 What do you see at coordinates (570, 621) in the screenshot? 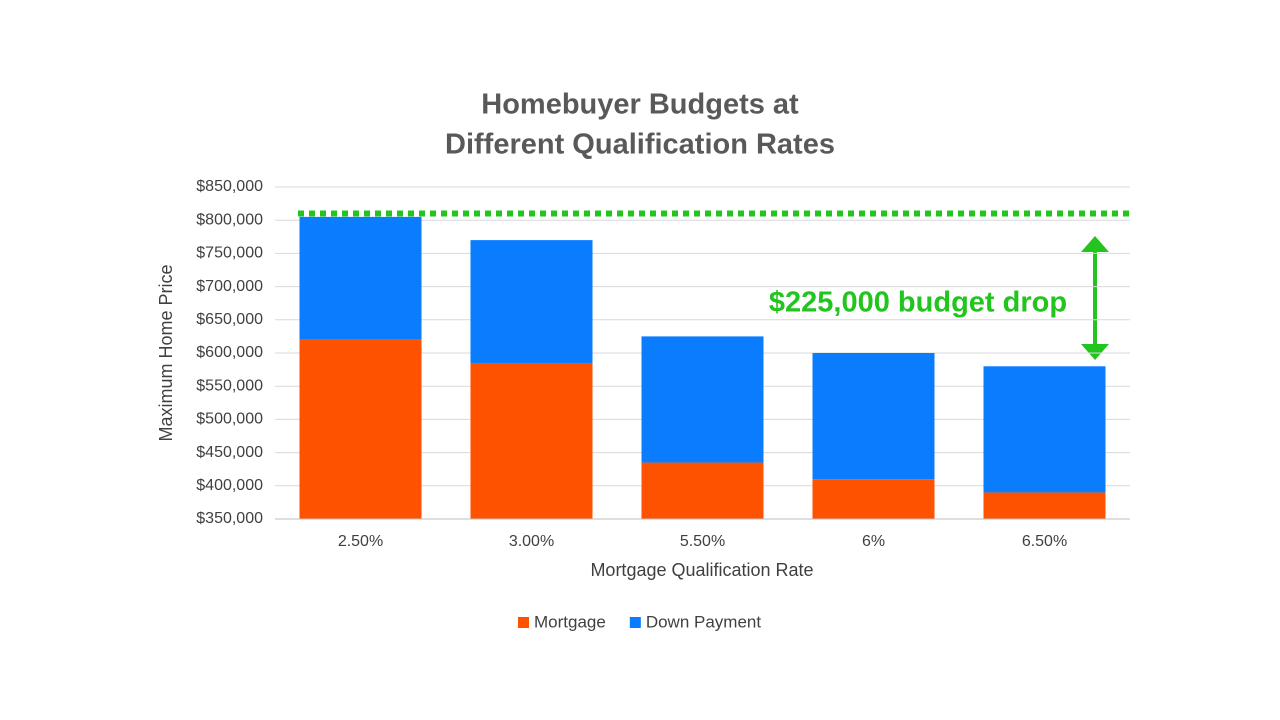
I see `legend-label: Mortgage` at bounding box center [570, 621].